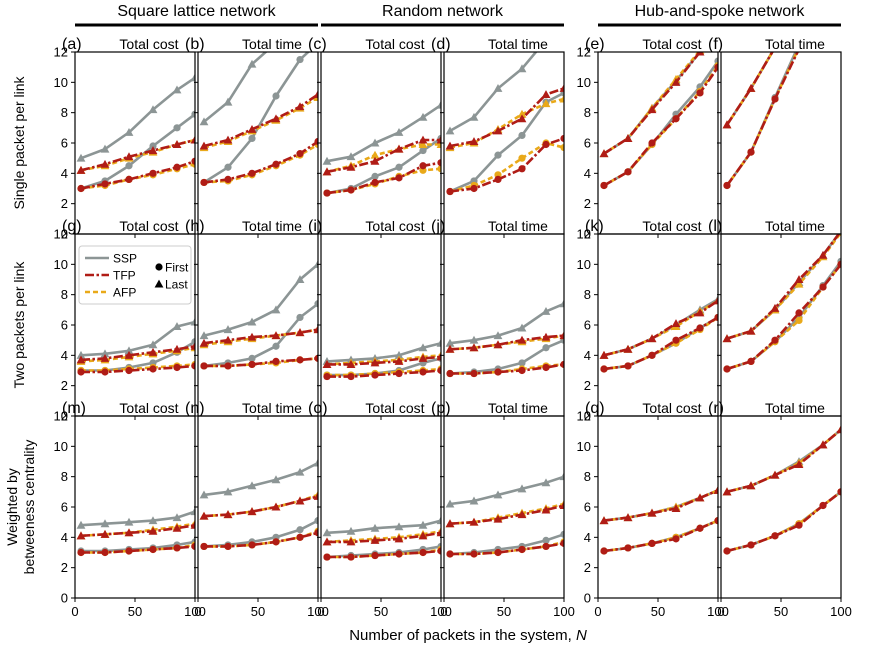 This screenshot has height=647, width=872. What do you see at coordinates (252, 319) in the screenshot?
I see `panel-h: (h) Total time` at bounding box center [252, 319].